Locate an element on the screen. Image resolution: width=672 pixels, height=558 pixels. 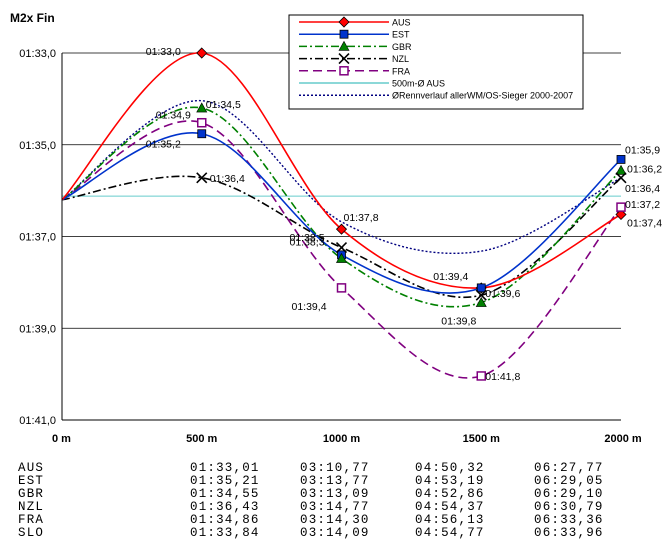
table-row: AUS 01:33,01 03:10,77 04:50,32 06:27,77 is located at coordinates (311, 468).